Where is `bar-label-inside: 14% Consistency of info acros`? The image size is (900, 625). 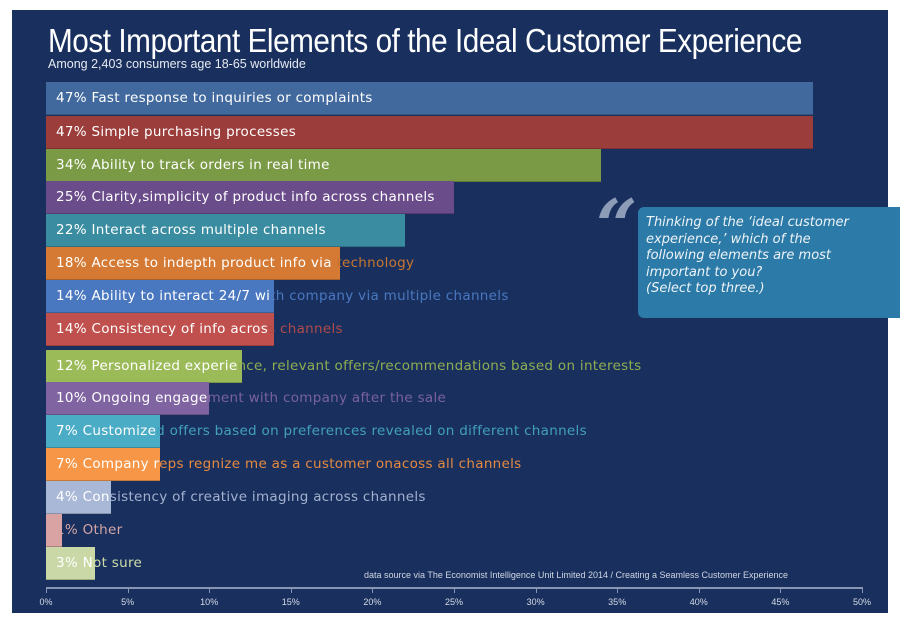
bar-label-inside: 14% Consistency of info acros is located at coordinates (162, 329).